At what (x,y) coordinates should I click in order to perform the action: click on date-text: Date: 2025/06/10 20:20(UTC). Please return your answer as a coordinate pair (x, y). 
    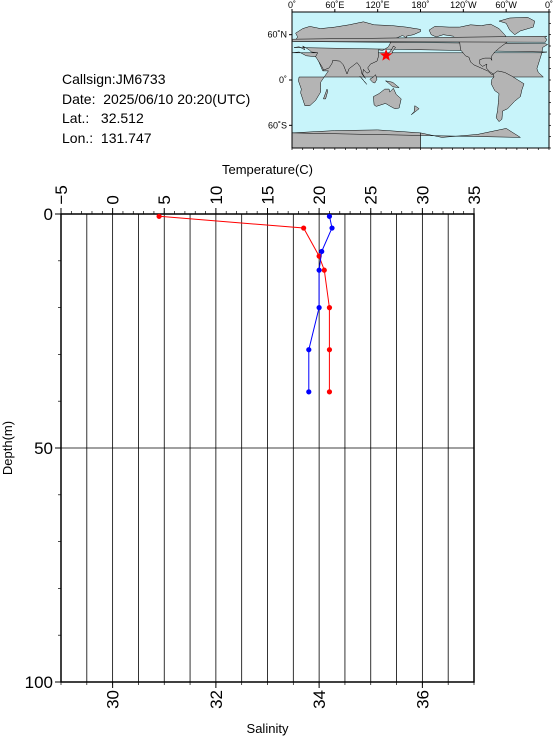
    Looking at the image, I should click on (156, 98).